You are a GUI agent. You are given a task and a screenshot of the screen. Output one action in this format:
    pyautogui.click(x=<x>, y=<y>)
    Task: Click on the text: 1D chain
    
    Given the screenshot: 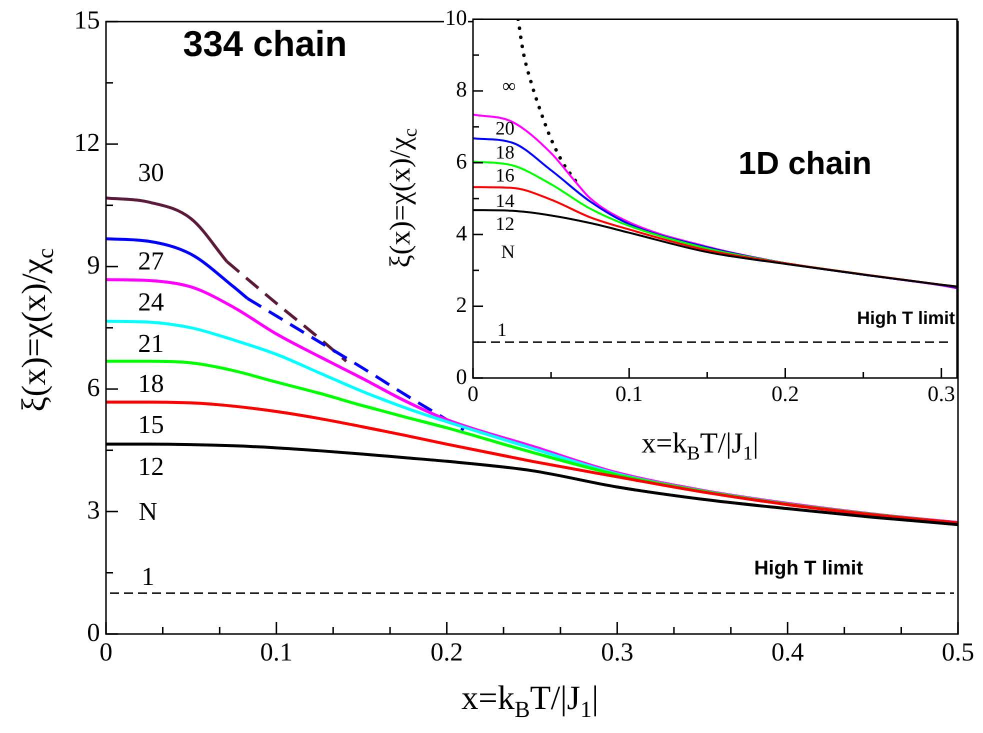 What is the action you would take?
    pyautogui.click(x=805, y=162)
    